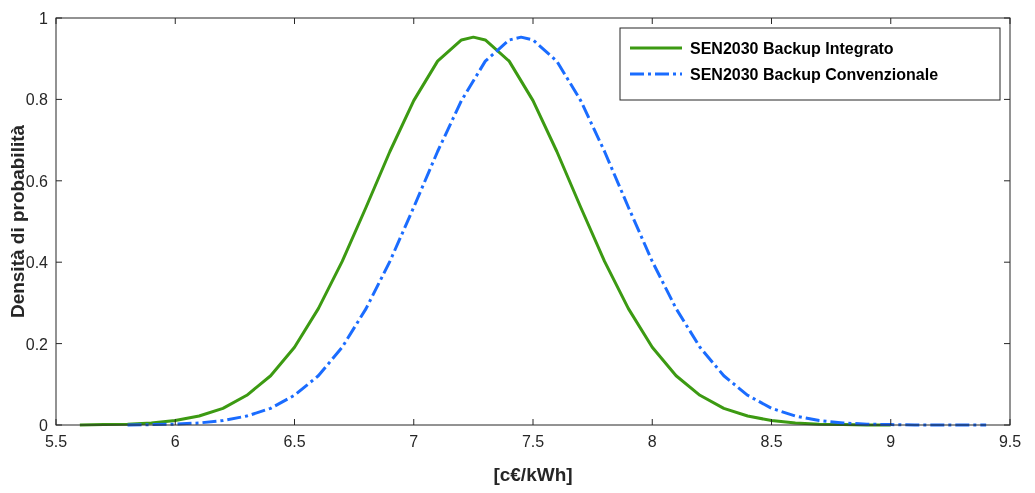 This screenshot has width=1035, height=493. What do you see at coordinates (44, 425) in the screenshot?
I see `y-tick-label: 0` at bounding box center [44, 425].